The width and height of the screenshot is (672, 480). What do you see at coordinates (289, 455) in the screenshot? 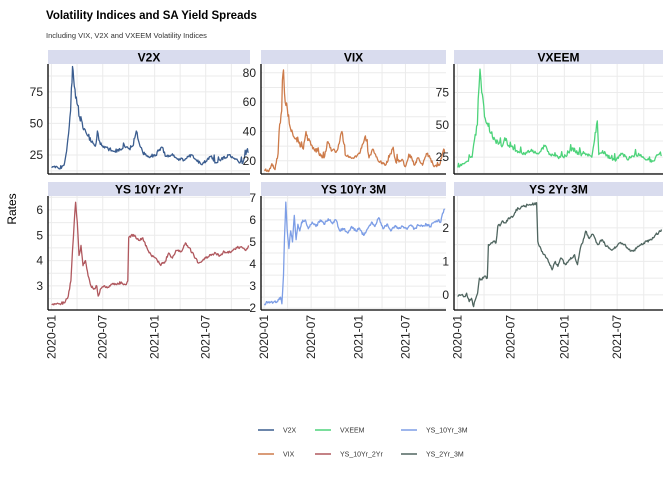
I see `legend-label: VIX` at bounding box center [289, 455].